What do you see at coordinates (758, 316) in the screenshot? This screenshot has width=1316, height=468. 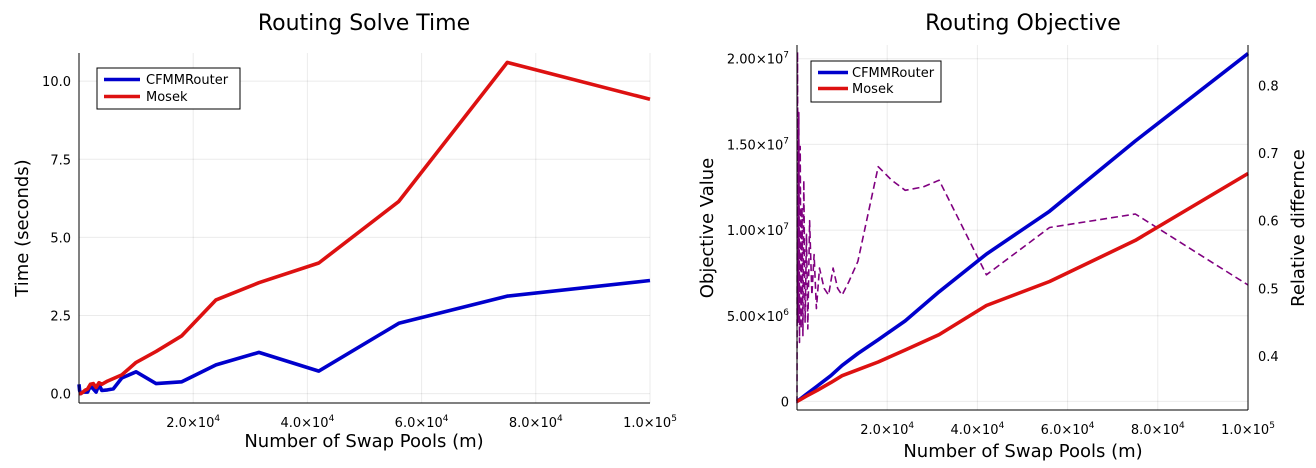 I see `y-tick-label: 5.00×10⁶` at bounding box center [758, 316].